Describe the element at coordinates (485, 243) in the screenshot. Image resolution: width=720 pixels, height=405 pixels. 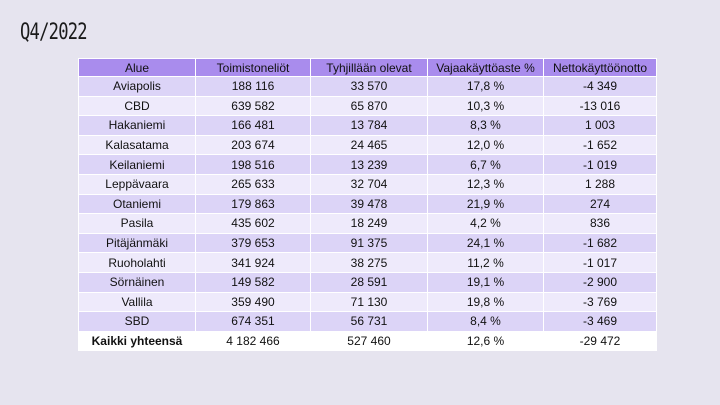
I see `table-cell: 24,1 %` at that location.